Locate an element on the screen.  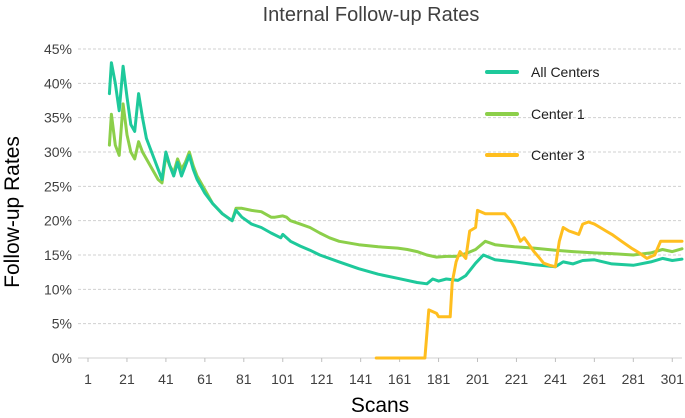
y-tick-label: 35% is located at coordinates (58, 118).